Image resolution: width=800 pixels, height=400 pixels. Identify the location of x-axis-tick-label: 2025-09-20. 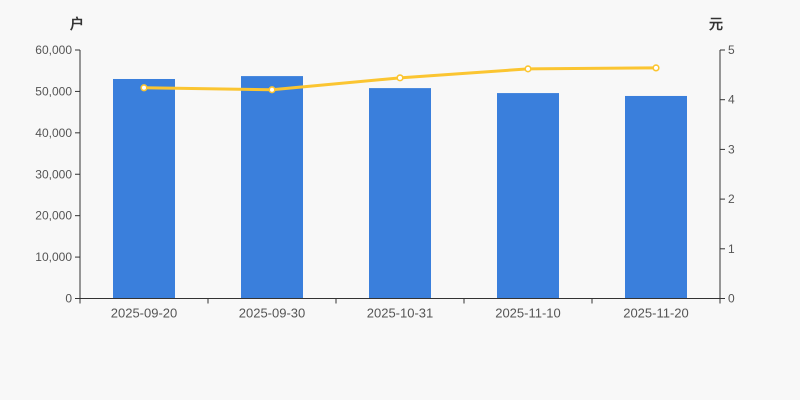
(144, 313).